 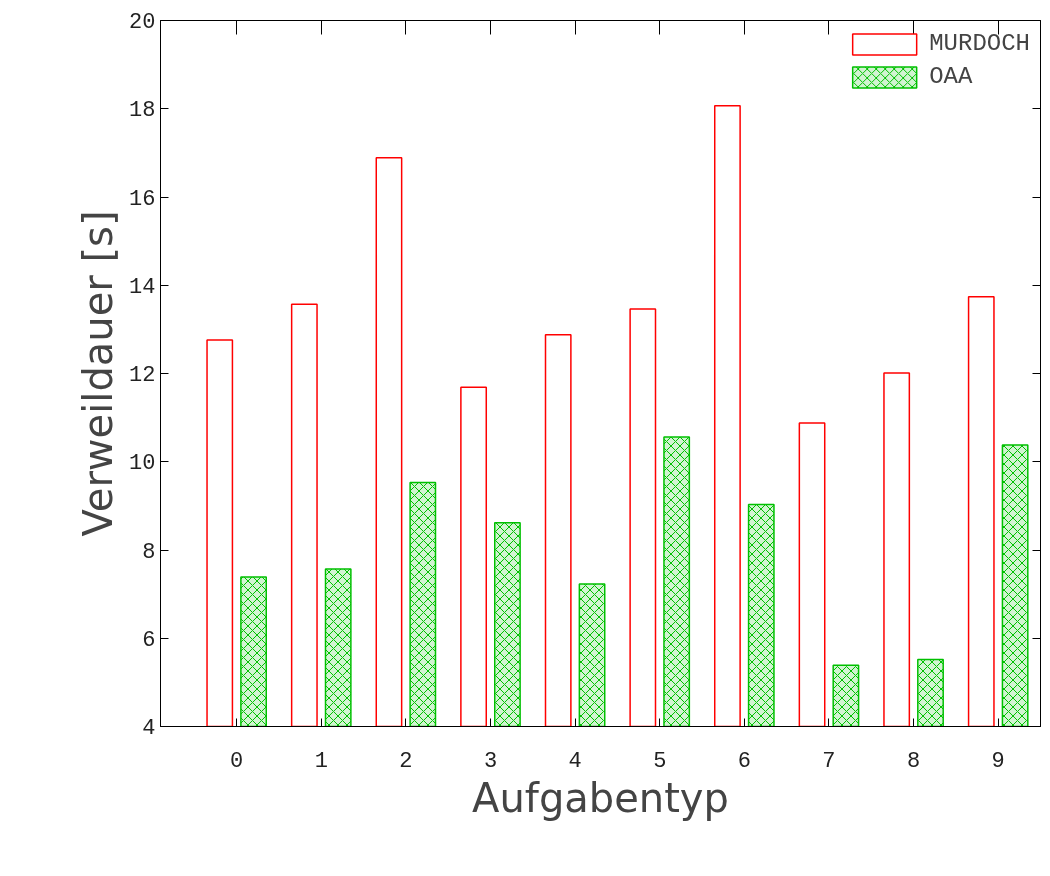 What do you see at coordinates (406, 761) in the screenshot?
I see `x-tick-label: 2` at bounding box center [406, 761].